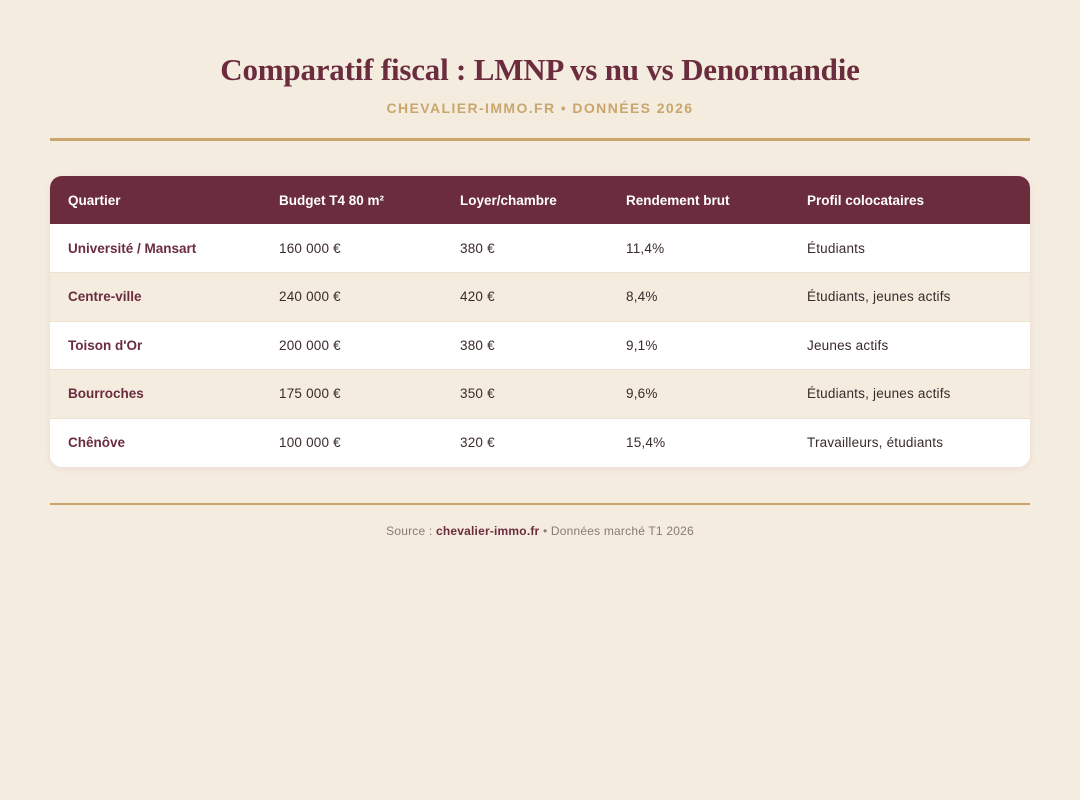 This screenshot has width=1080, height=800. What do you see at coordinates (332, 200) in the screenshot?
I see `column-header-budget: Budget T4 80 m²` at bounding box center [332, 200].